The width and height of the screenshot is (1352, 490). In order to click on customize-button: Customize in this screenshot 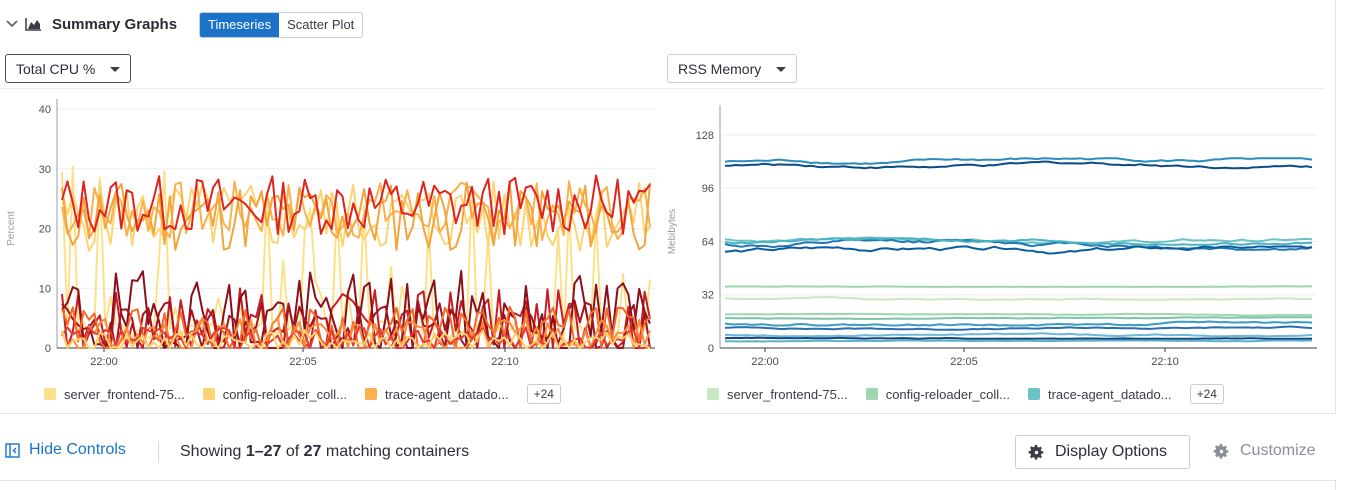, I will do `click(1264, 451)`.